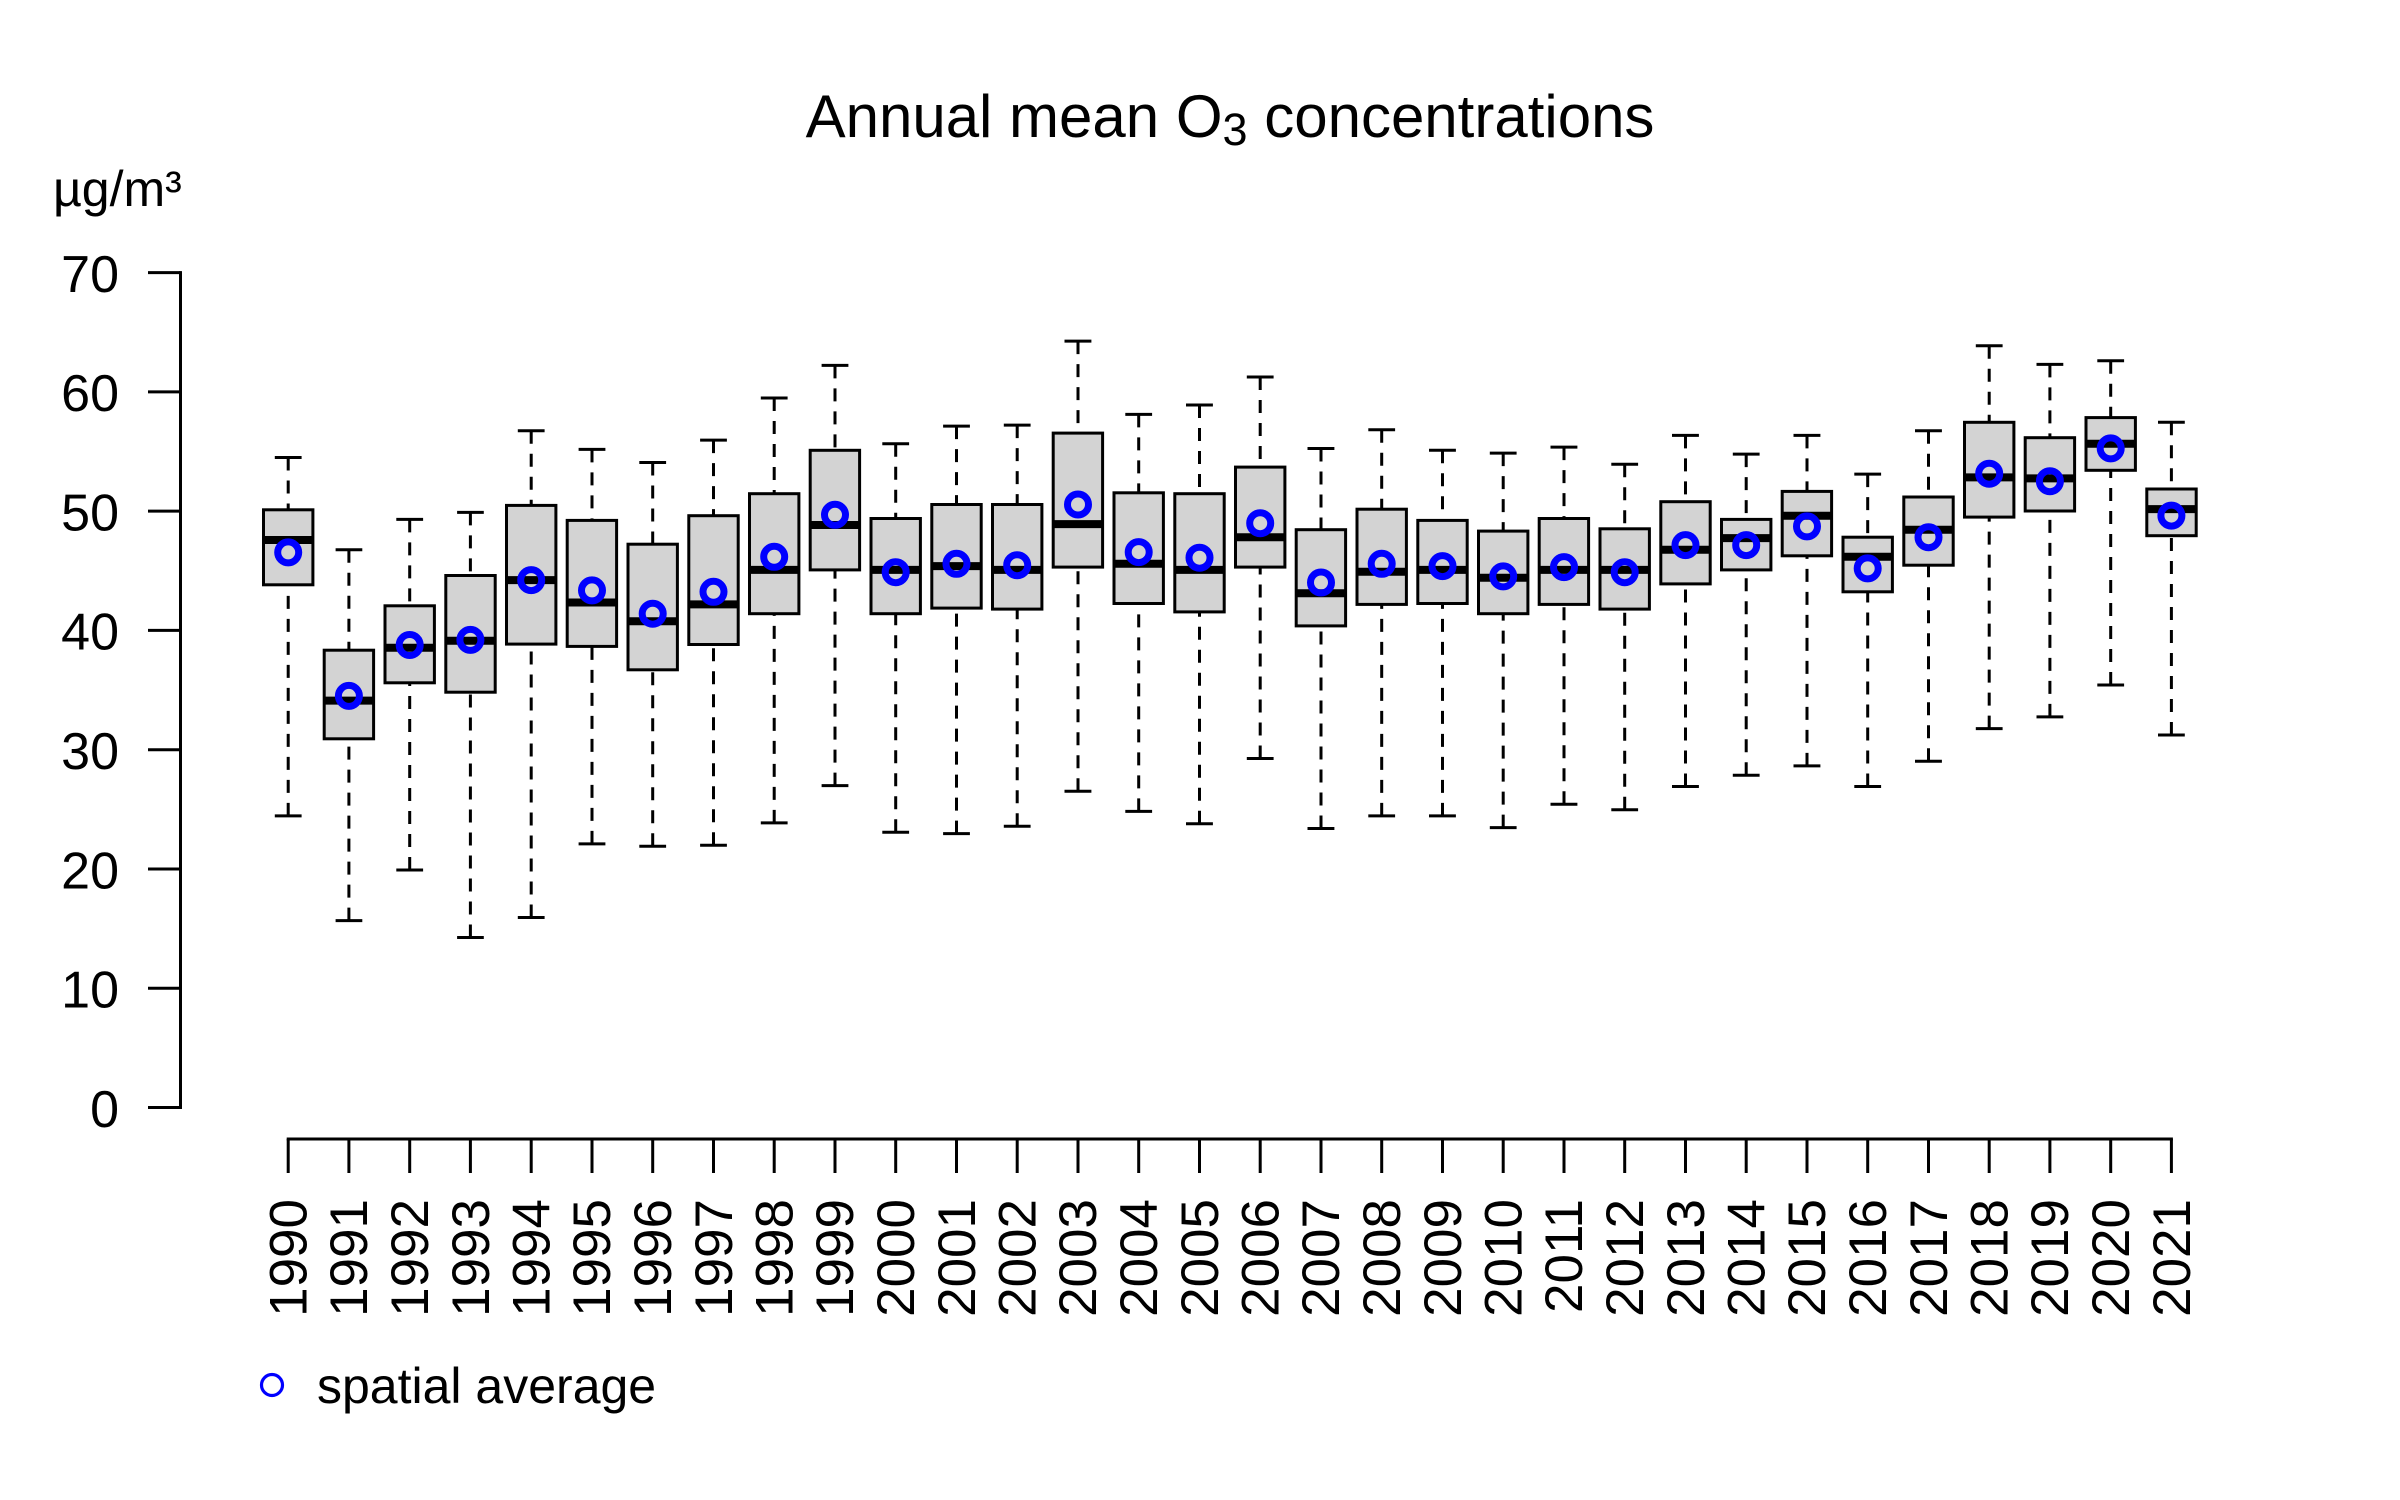 The height and width of the screenshot is (1500, 2400). Describe the element at coordinates (289, 1258) in the screenshot. I see `svg-text: 1990` at that location.